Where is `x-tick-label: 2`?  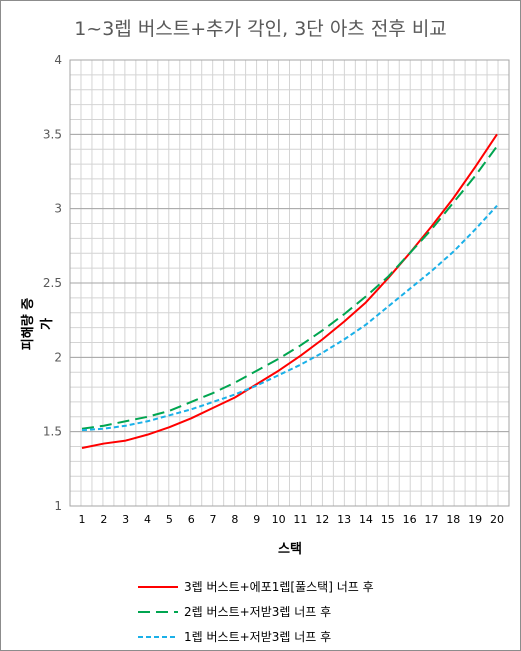
x-tick-label: 2 is located at coordinates (103, 519).